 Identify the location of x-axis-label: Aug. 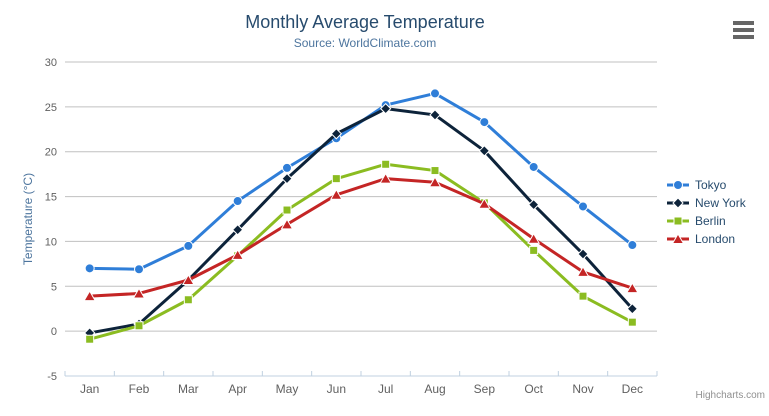
(434, 389).